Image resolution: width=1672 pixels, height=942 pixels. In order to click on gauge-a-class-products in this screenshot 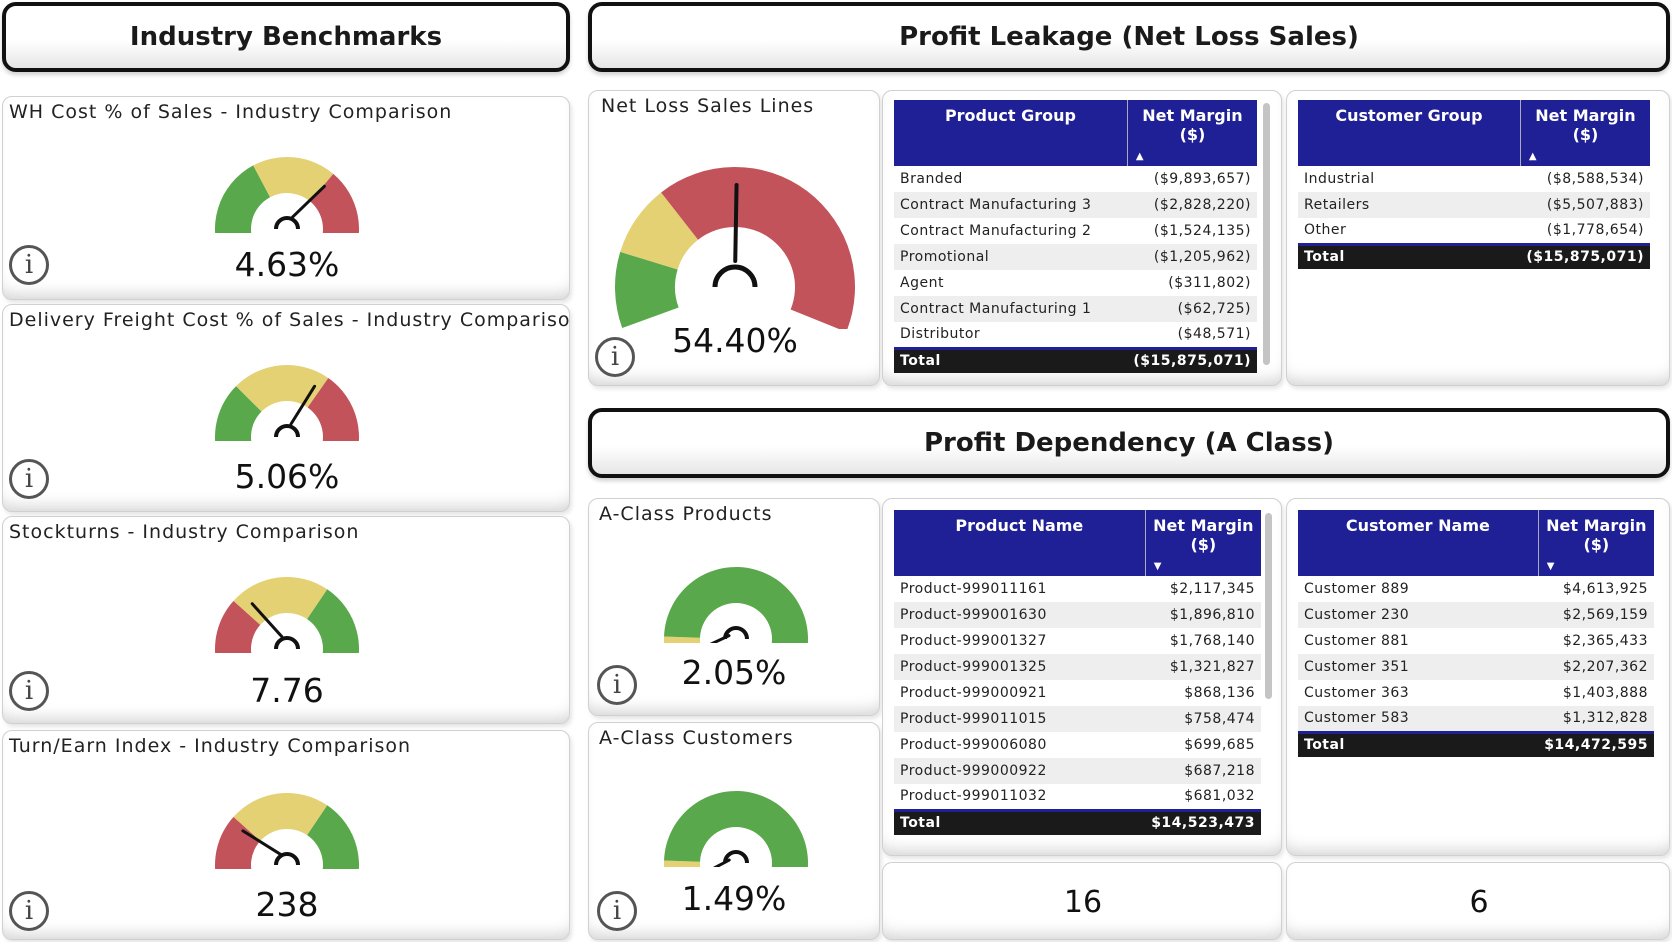, I will do `click(736, 605)`.